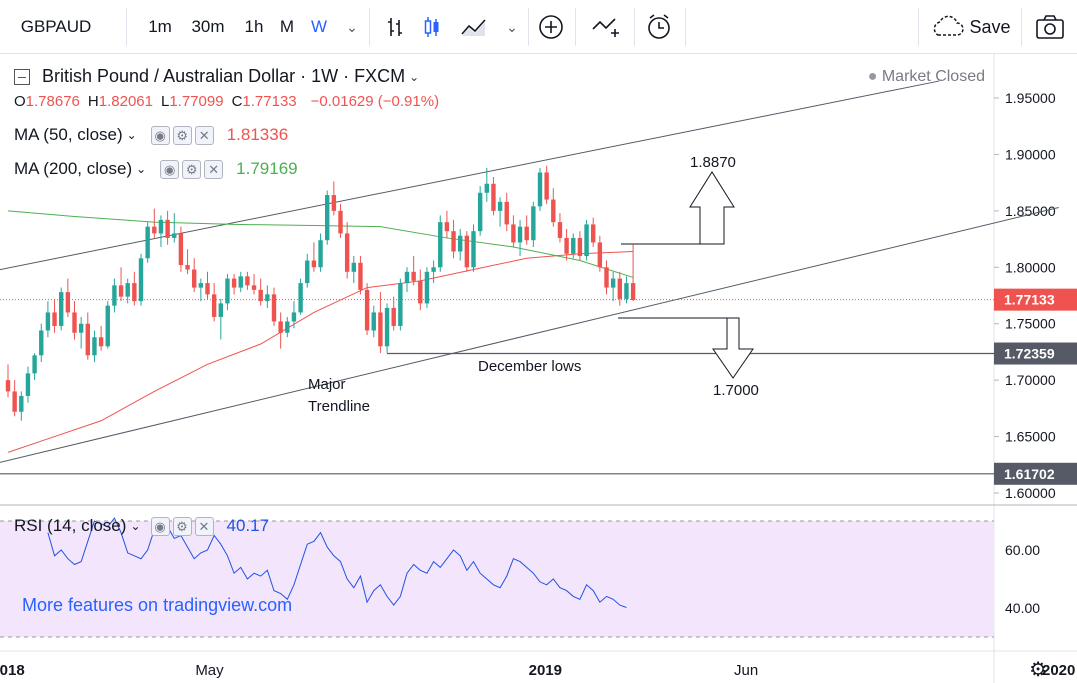 This screenshot has width=1077, height=683. What do you see at coordinates (375, 101) in the screenshot?
I see `change-value: −0.01629 (−0.91%)` at bounding box center [375, 101].